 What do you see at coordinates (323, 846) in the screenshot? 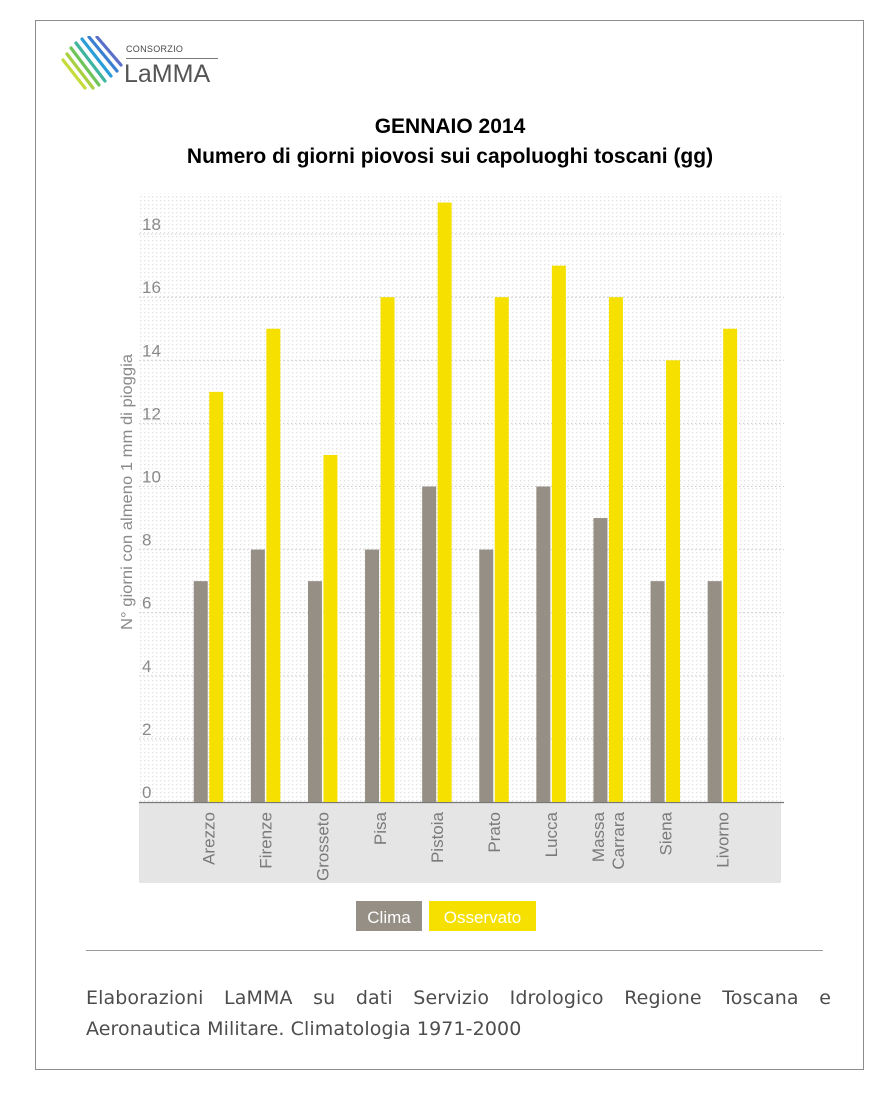
I see `x-tick-label: Grosseto` at bounding box center [323, 846].